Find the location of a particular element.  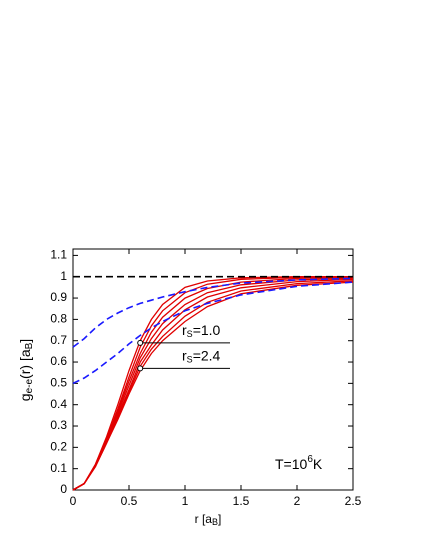

marker-label-rest: =2.4 is located at coordinates (207, 355).